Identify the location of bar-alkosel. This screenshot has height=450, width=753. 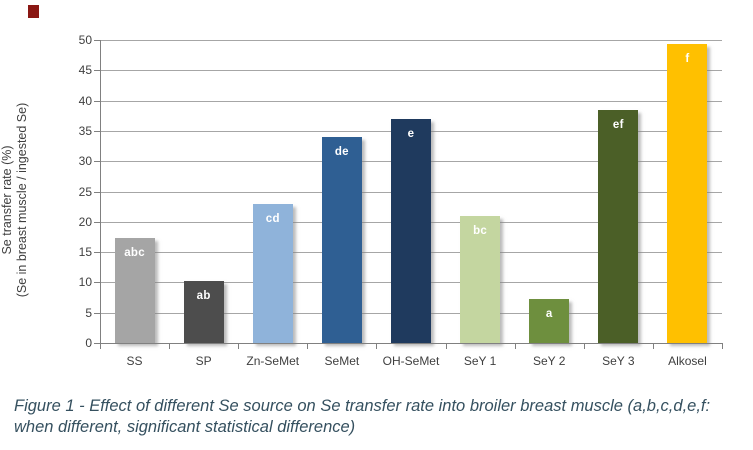
(687, 193).